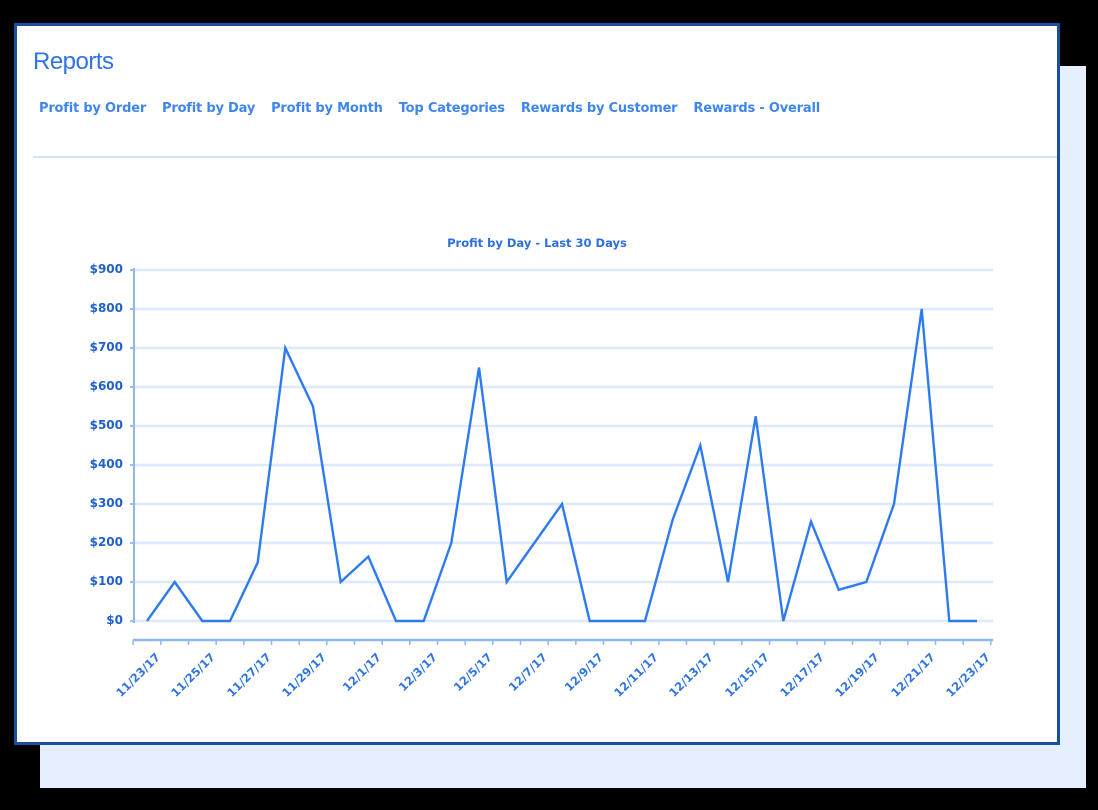 The width and height of the screenshot is (1098, 810). I want to click on y-axis-label: $200, so click(106, 542).